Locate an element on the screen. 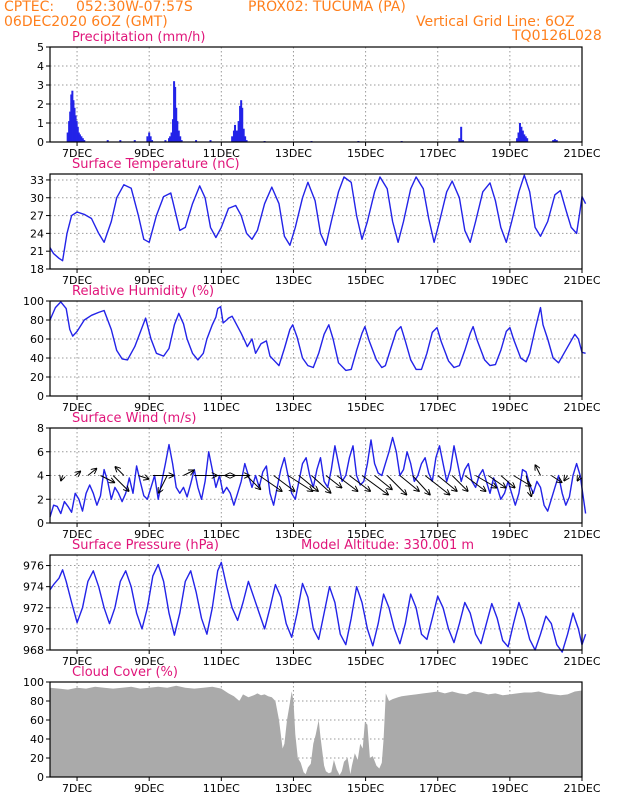  temperature-frame is located at coordinates (316, 221).